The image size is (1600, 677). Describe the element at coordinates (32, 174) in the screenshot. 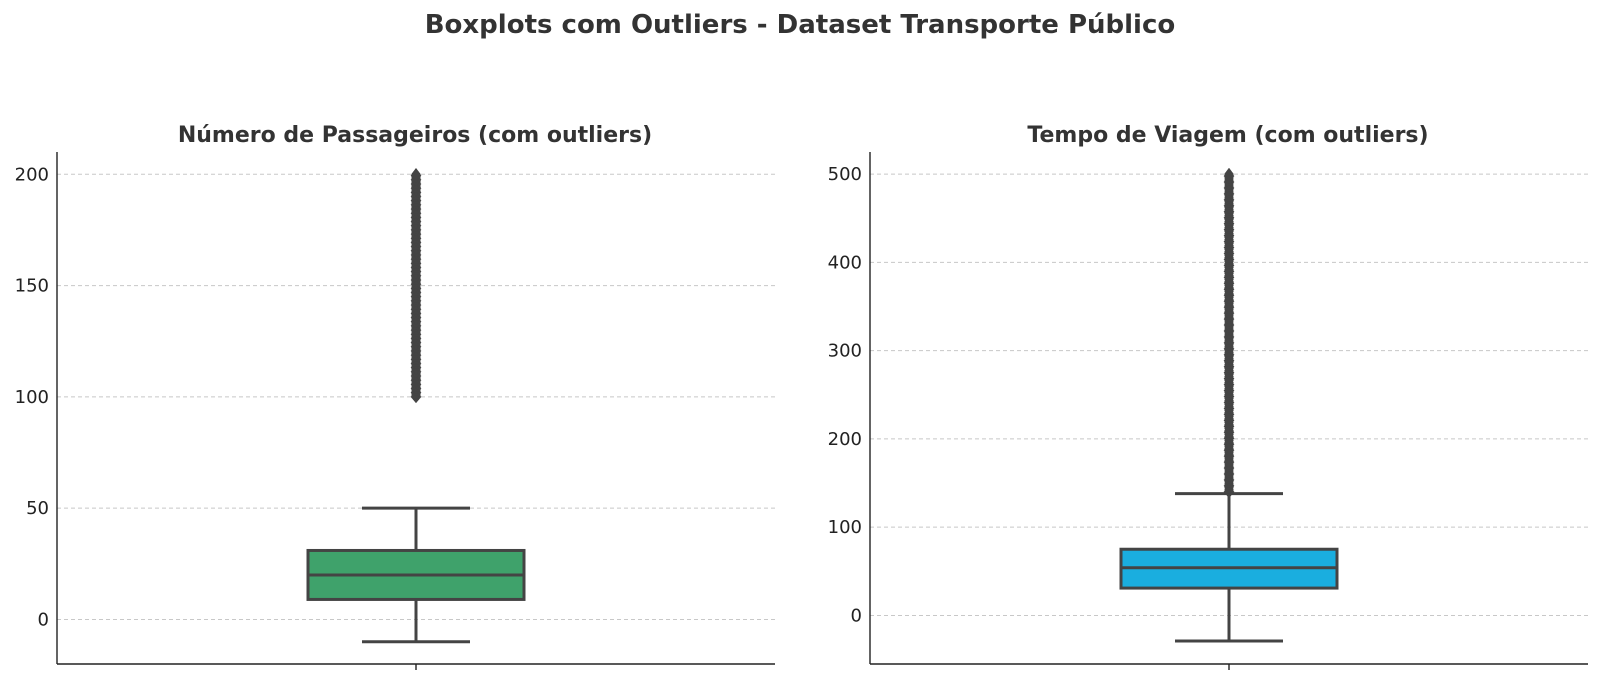

I see `passengers-y-tick-label: 200` at that location.